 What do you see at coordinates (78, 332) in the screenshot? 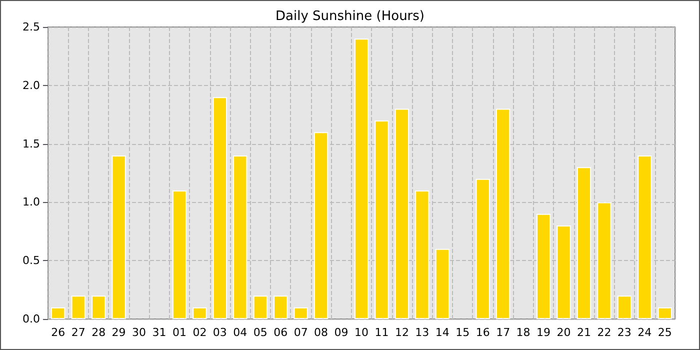
I see `x-tick-label: 27` at bounding box center [78, 332].